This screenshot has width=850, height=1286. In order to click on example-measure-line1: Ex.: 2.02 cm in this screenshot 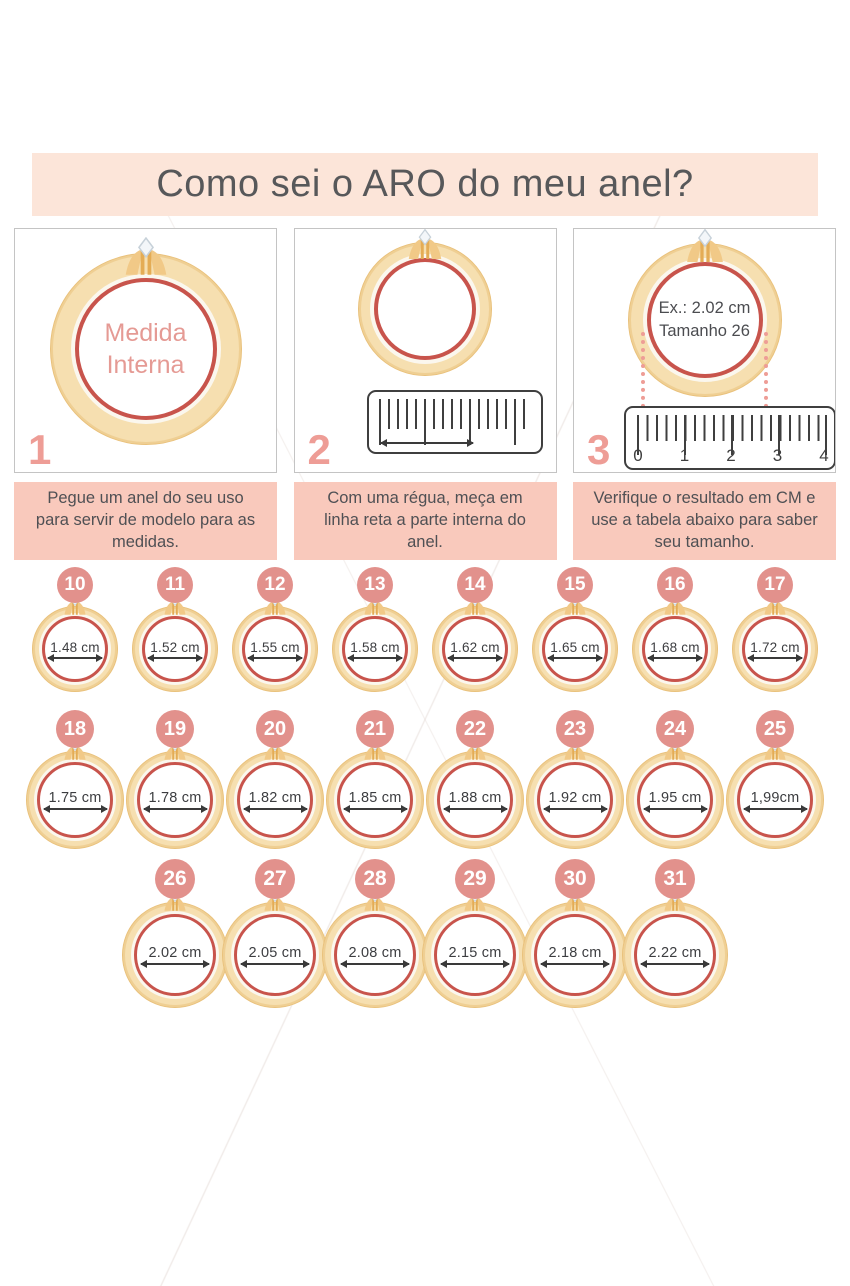, I will do `click(704, 307)`.